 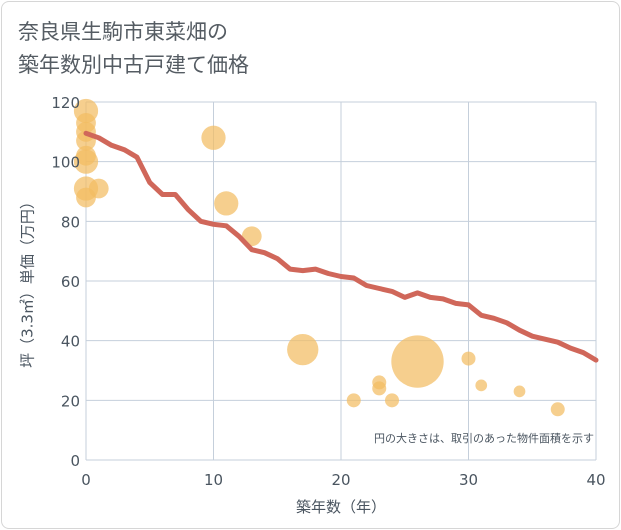 I want to click on x-tick-label: 20, so click(x=340, y=480).